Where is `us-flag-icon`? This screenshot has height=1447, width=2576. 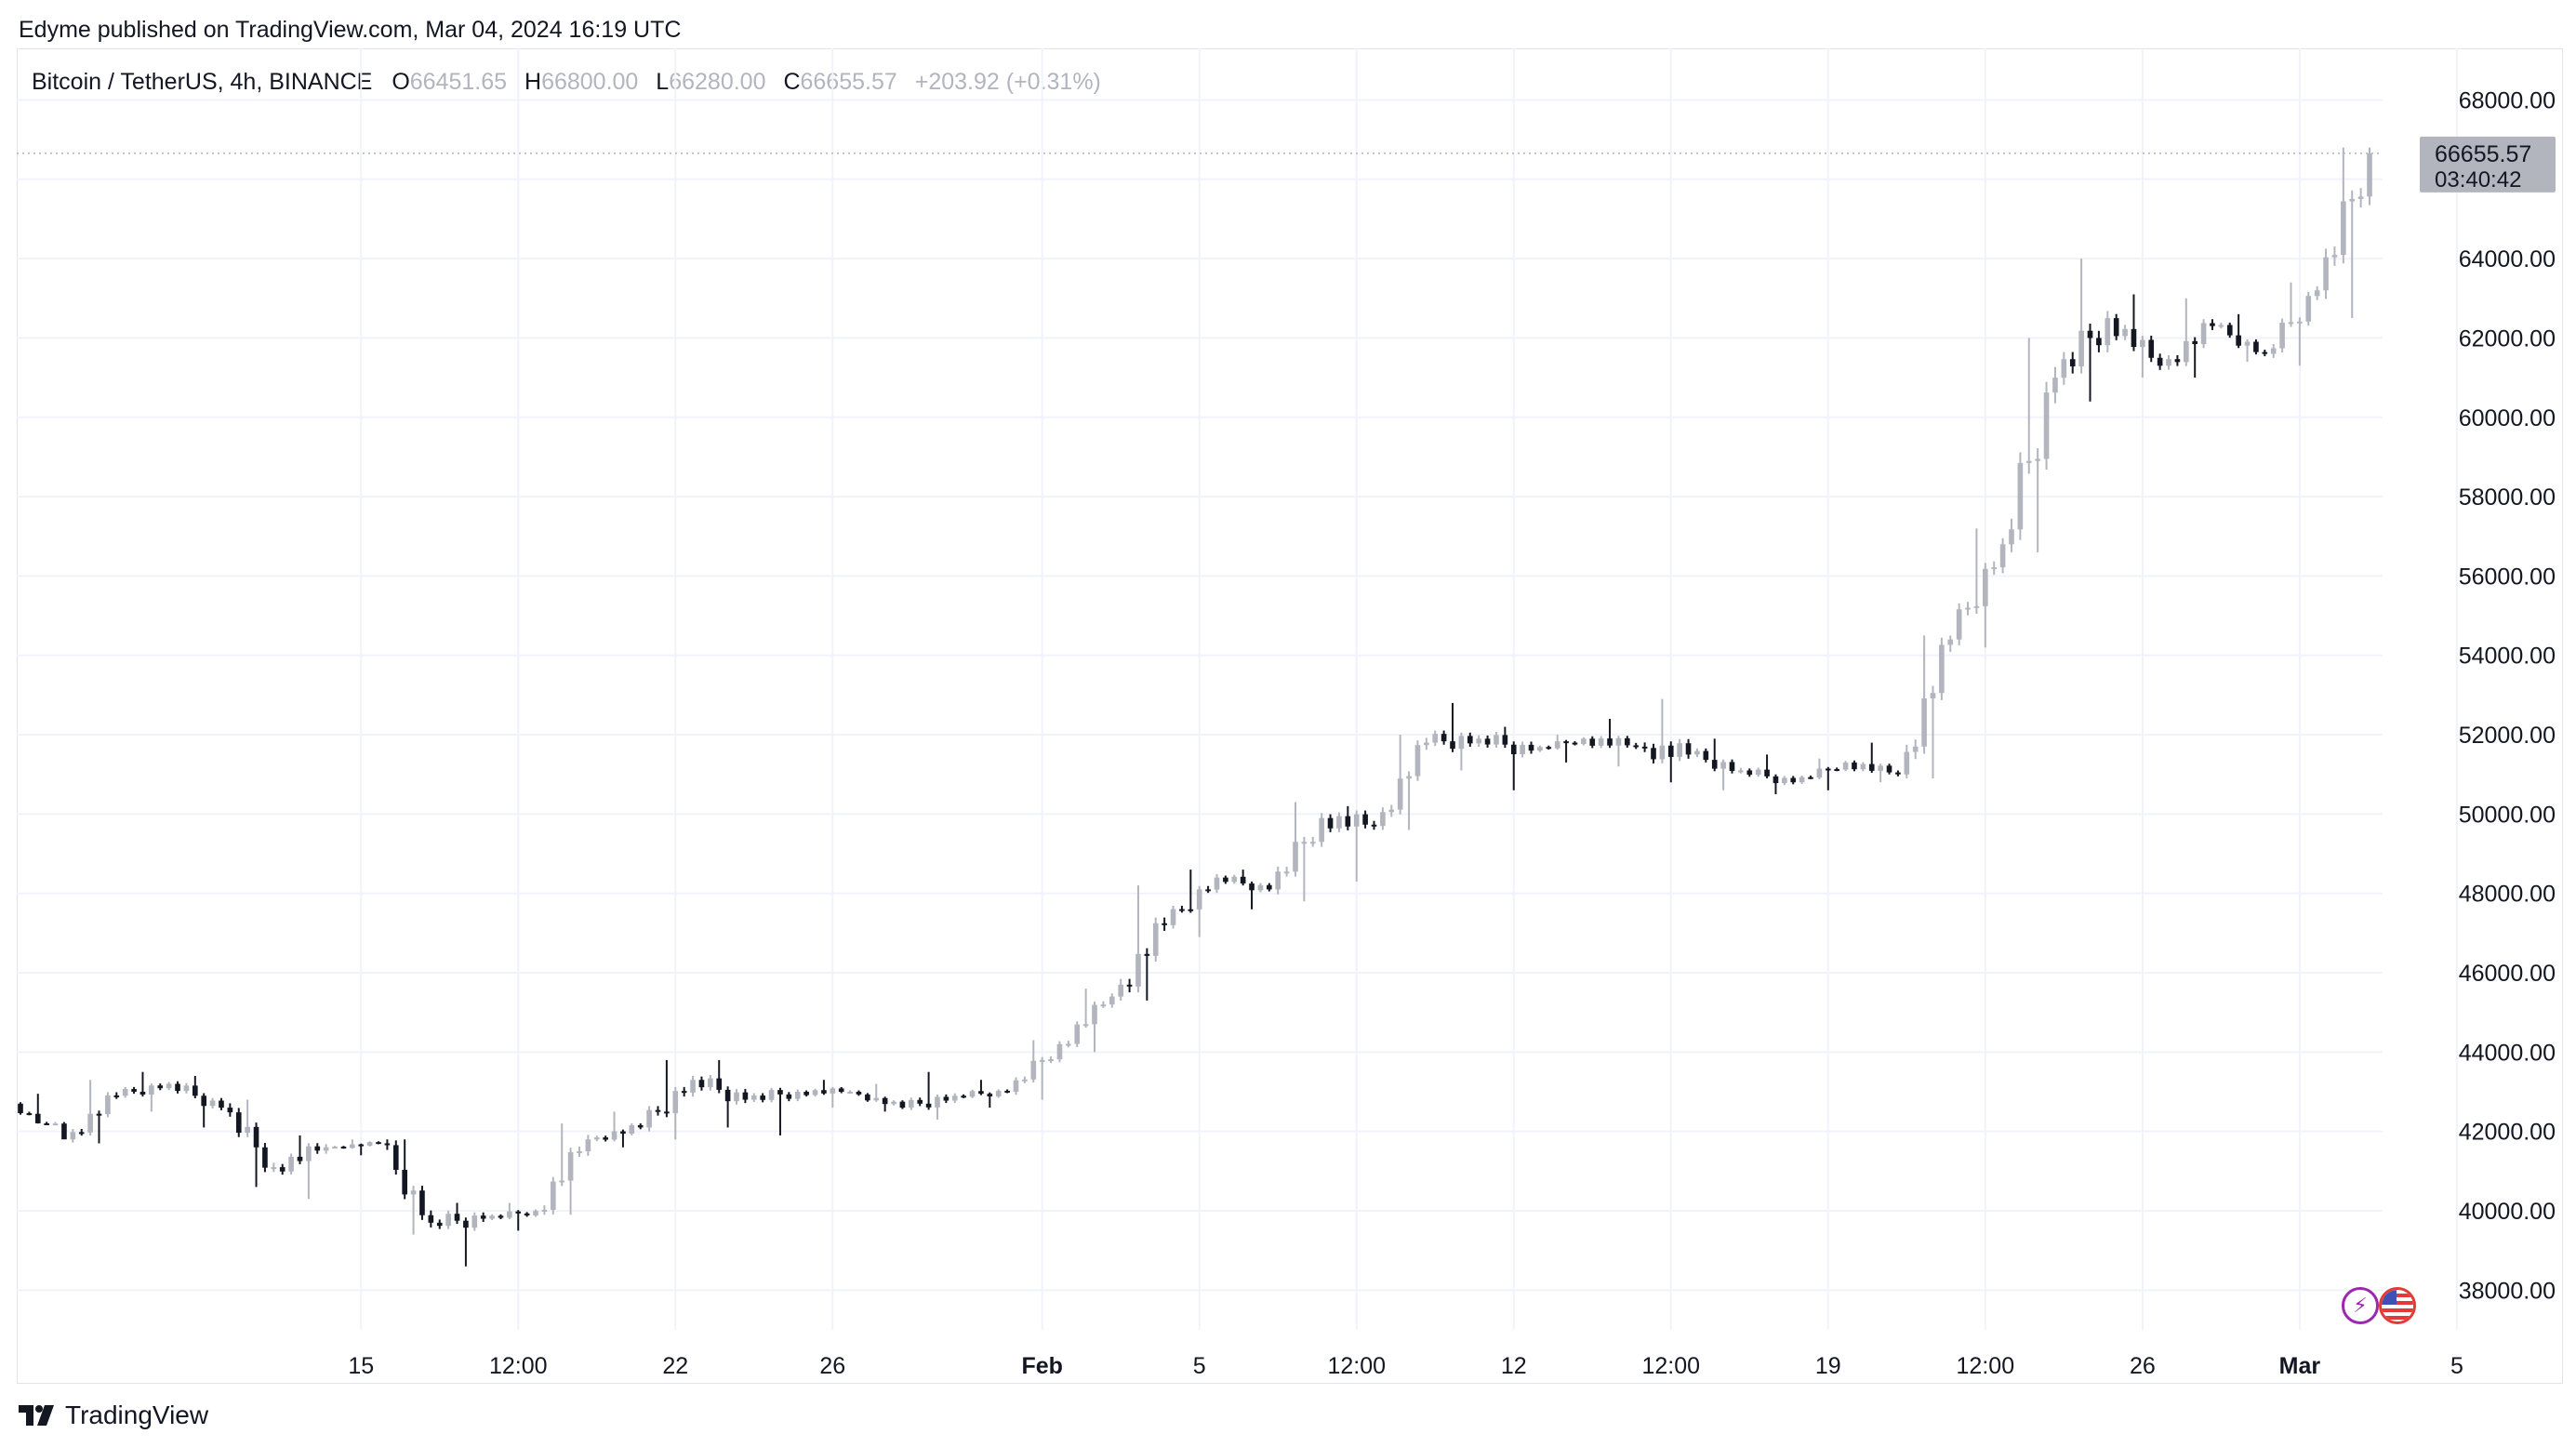 us-flag-icon is located at coordinates (2397, 1305).